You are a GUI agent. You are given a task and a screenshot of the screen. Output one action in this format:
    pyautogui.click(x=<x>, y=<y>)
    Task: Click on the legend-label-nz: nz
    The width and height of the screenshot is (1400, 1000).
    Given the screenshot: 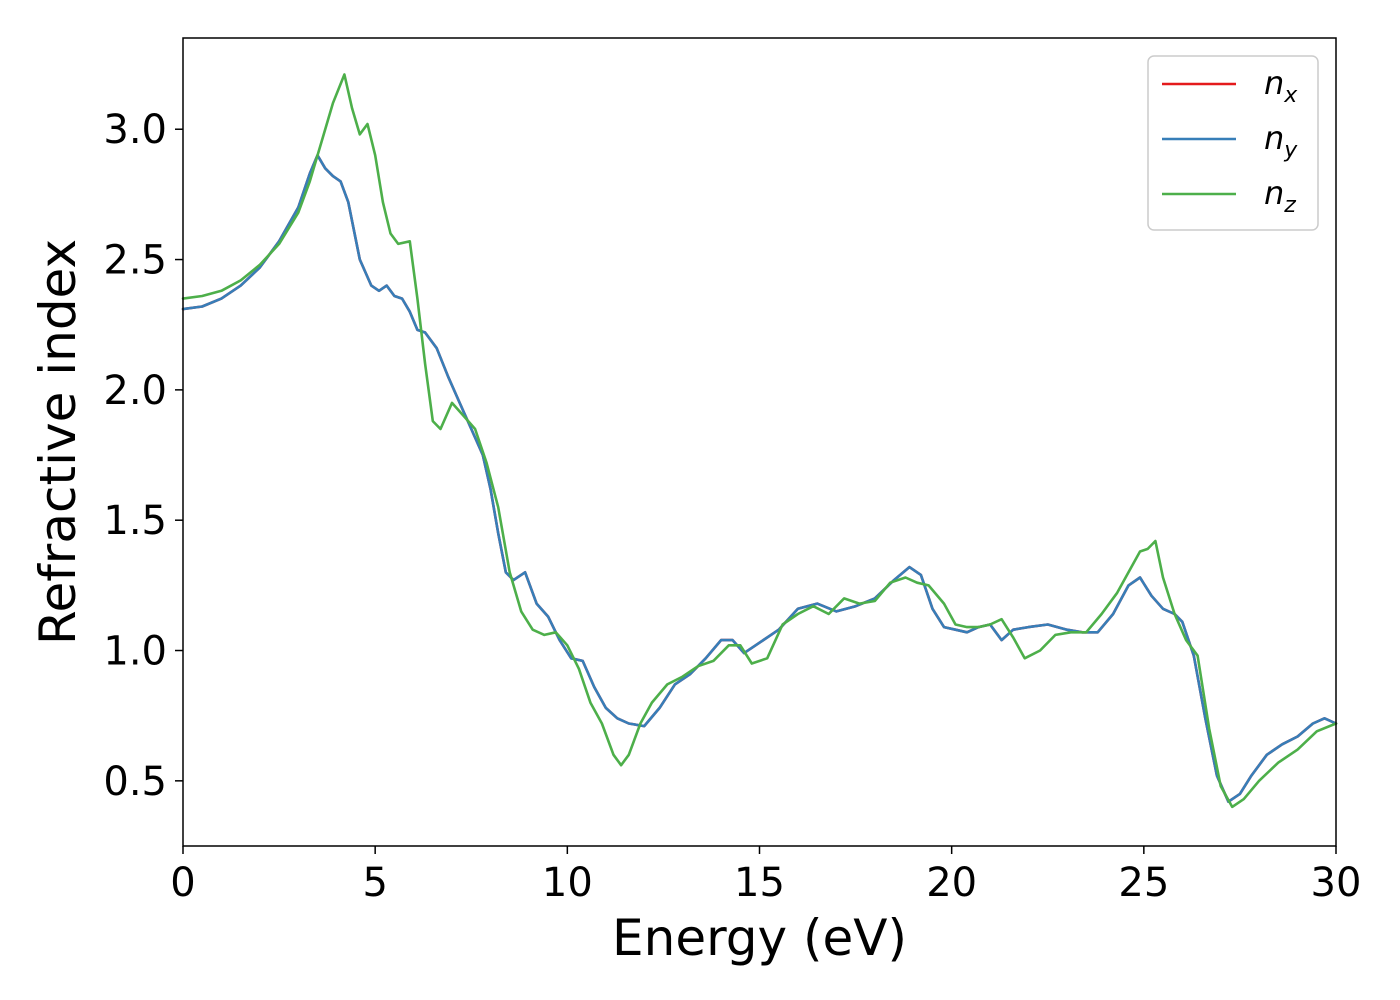 What is the action you would take?
    pyautogui.click(x=1280, y=196)
    